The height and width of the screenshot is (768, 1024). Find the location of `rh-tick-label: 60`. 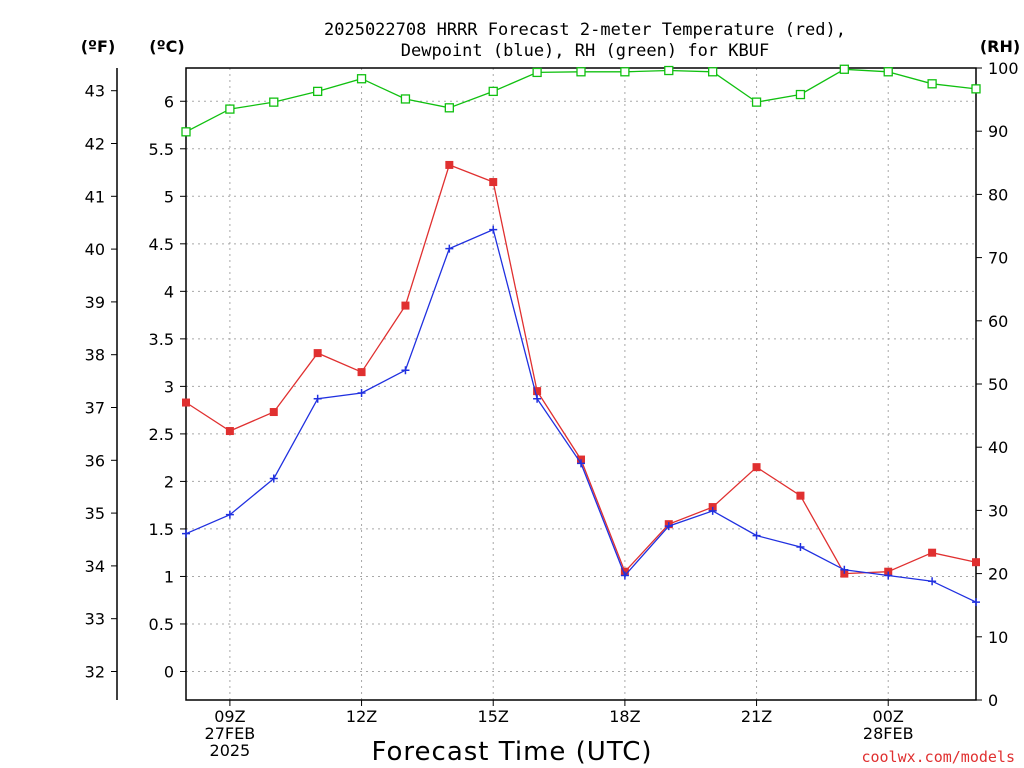

rh-tick-label: 60 is located at coordinates (998, 321).